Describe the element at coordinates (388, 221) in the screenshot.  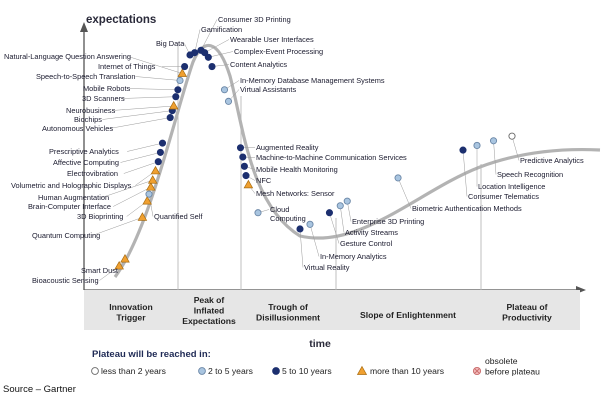
I see `label-enterprise-3d-printing: Enterprise 3D Printing` at that location.